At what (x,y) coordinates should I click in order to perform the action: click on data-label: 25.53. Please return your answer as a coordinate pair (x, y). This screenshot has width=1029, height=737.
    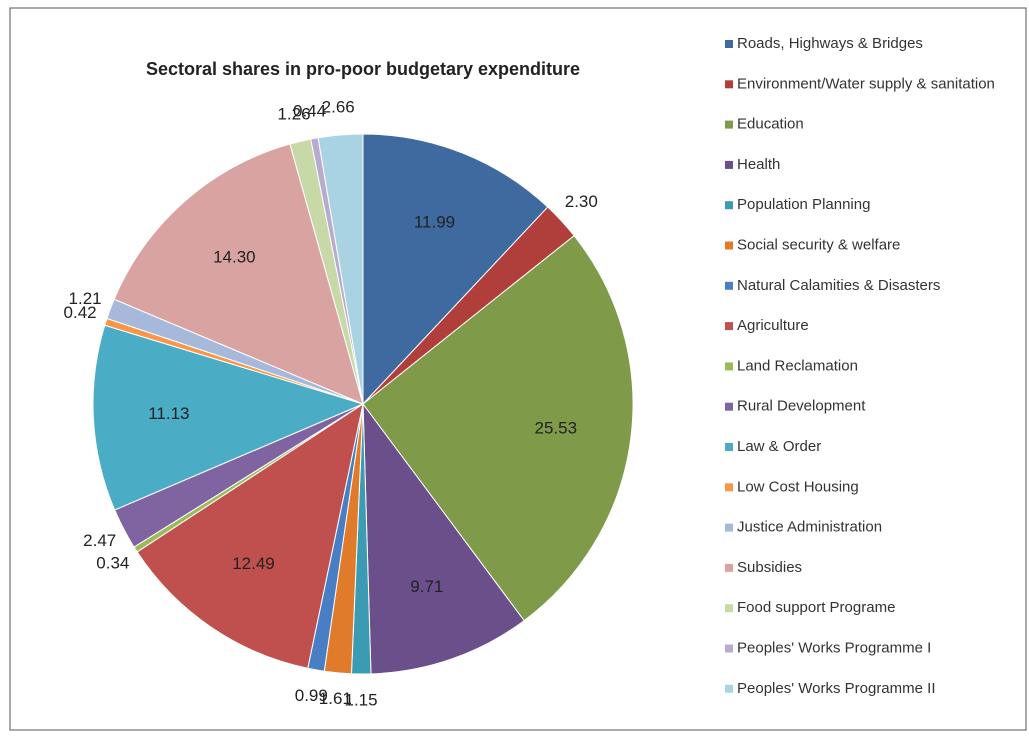
    Looking at the image, I should click on (556, 428).